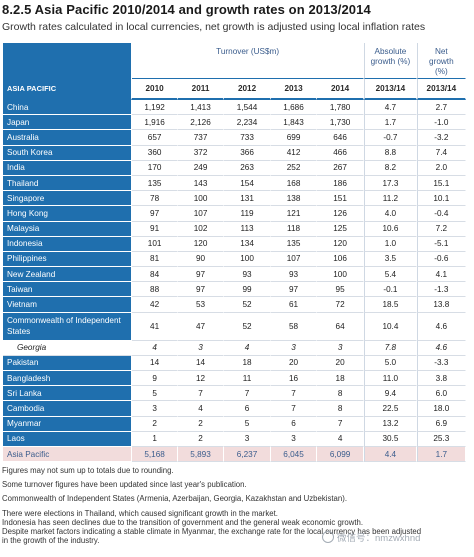  What do you see at coordinates (234, 229) in the screenshot?
I see `table-row: Malaysia 91 102 113 118 125 10.6 7.2` at bounding box center [234, 229].